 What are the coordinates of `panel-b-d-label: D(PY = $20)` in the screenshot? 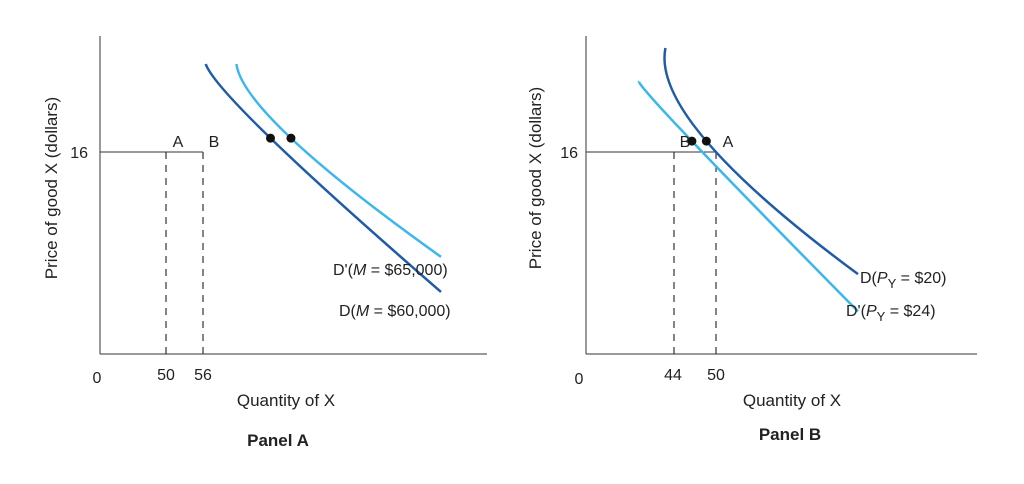 It's located at (903, 280).